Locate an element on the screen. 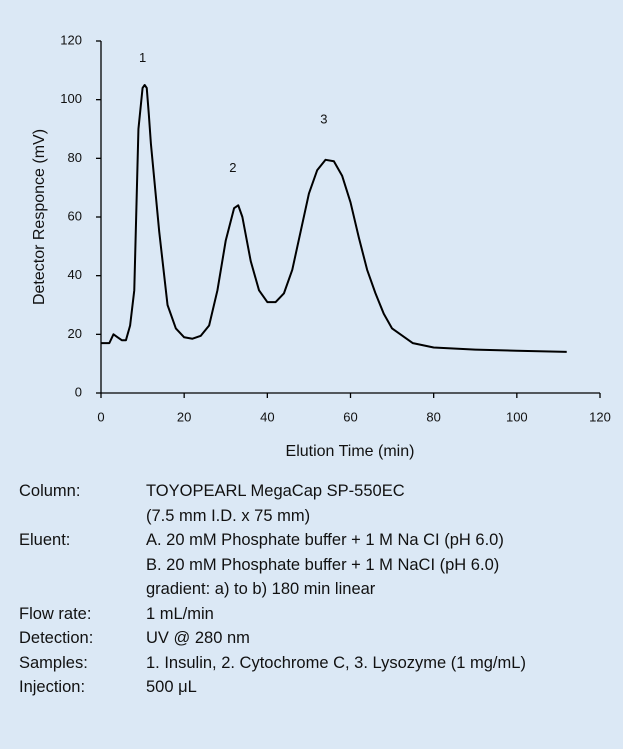 This screenshot has width=623, height=749. x-tick-label: 0 is located at coordinates (100, 416).